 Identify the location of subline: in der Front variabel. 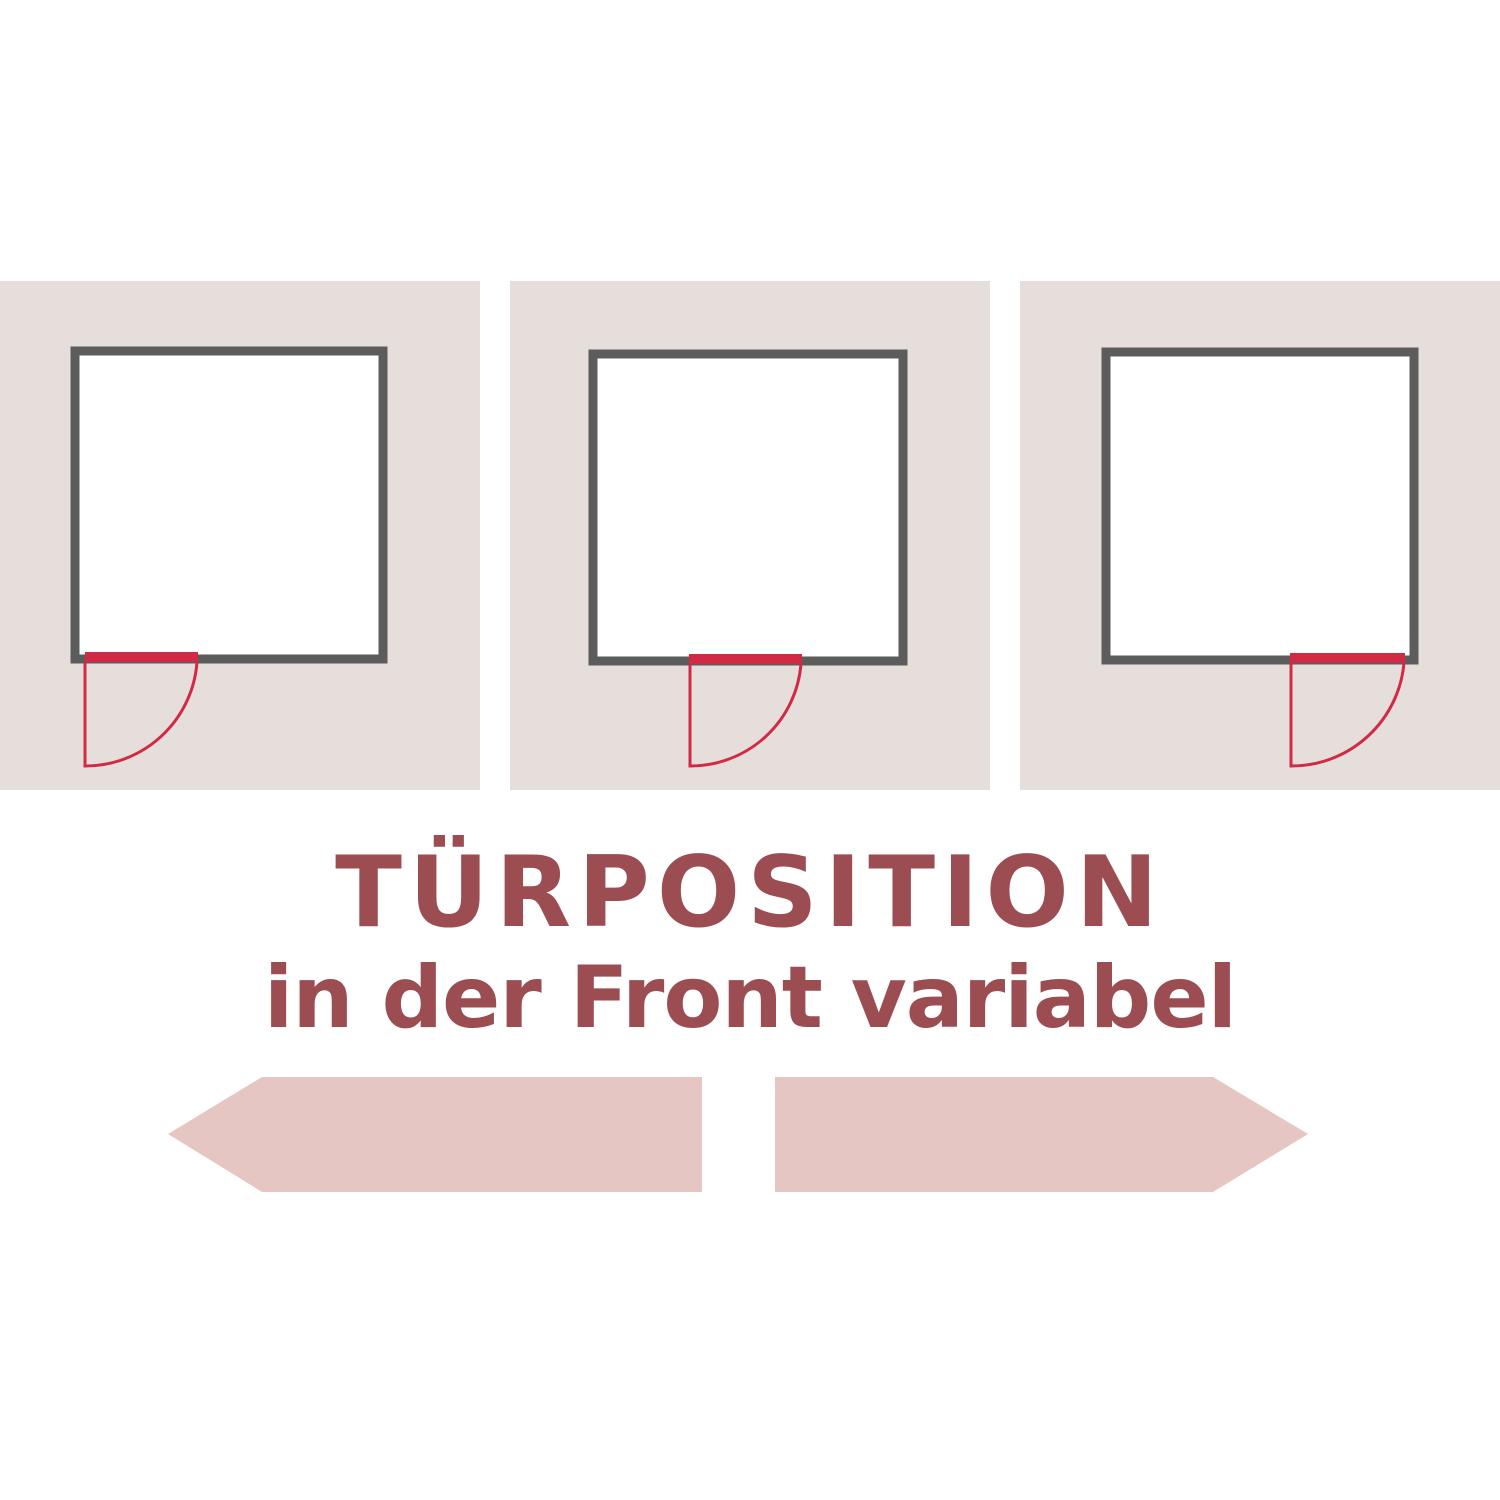
(750, 998).